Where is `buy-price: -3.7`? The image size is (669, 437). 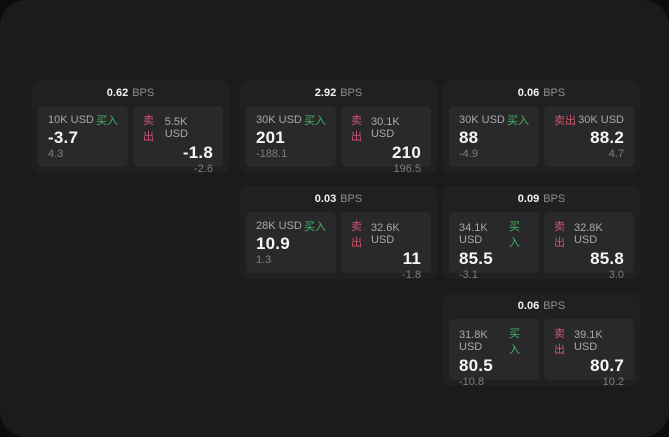
buy-price: -3.7 is located at coordinates (63, 137).